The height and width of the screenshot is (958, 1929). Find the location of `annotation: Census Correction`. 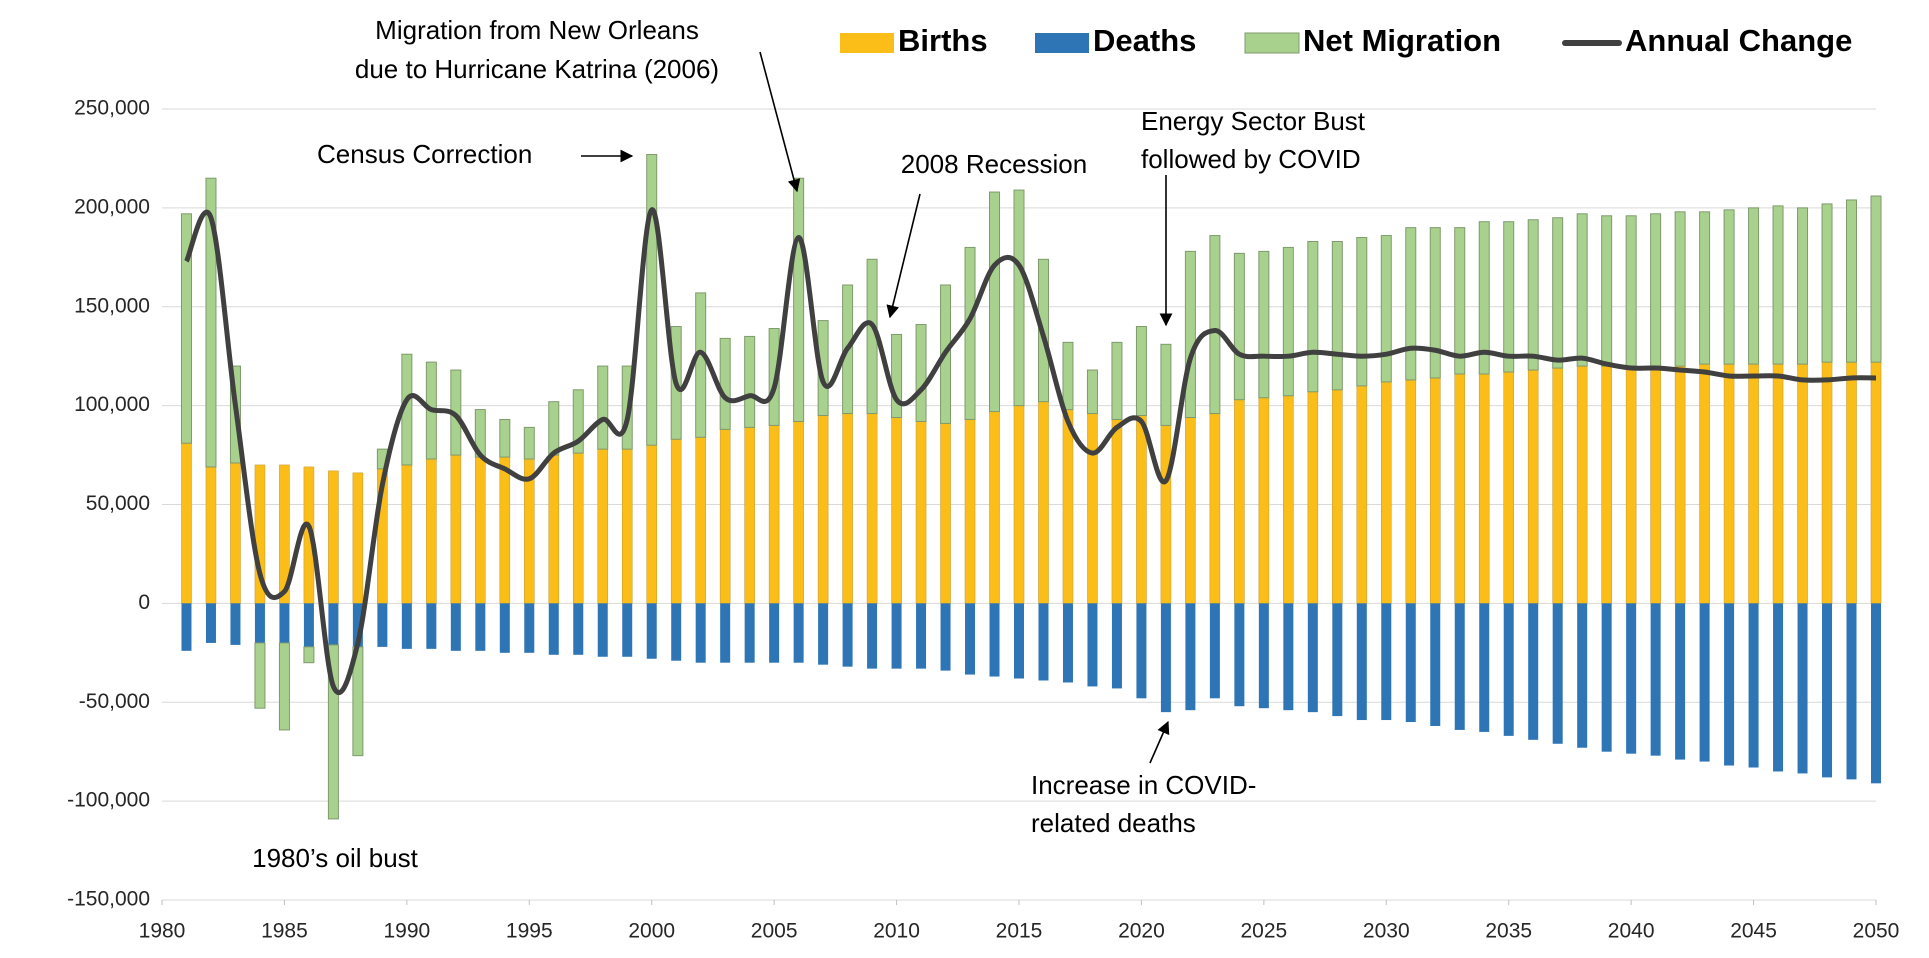

annotation: Census Correction is located at coordinates (424, 154).